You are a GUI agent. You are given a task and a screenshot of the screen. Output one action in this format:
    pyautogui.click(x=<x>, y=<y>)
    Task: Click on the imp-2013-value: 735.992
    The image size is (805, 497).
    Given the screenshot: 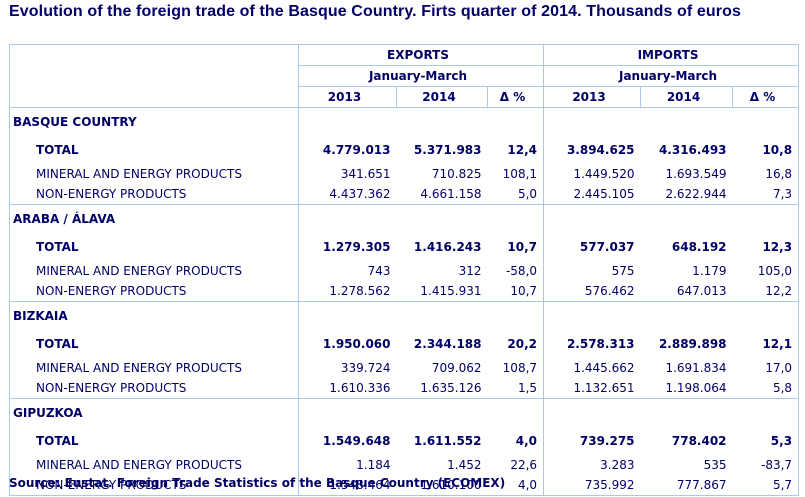 What is the action you would take?
    pyautogui.click(x=592, y=485)
    